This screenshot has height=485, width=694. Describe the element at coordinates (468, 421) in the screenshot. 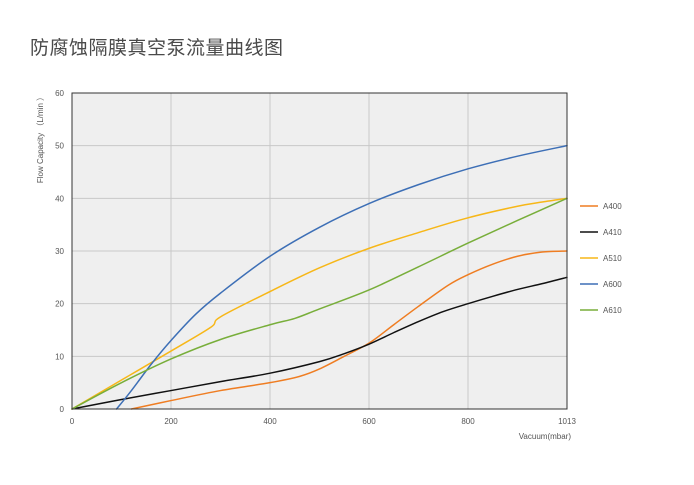

I see `x-tick-label: 800` at that location.